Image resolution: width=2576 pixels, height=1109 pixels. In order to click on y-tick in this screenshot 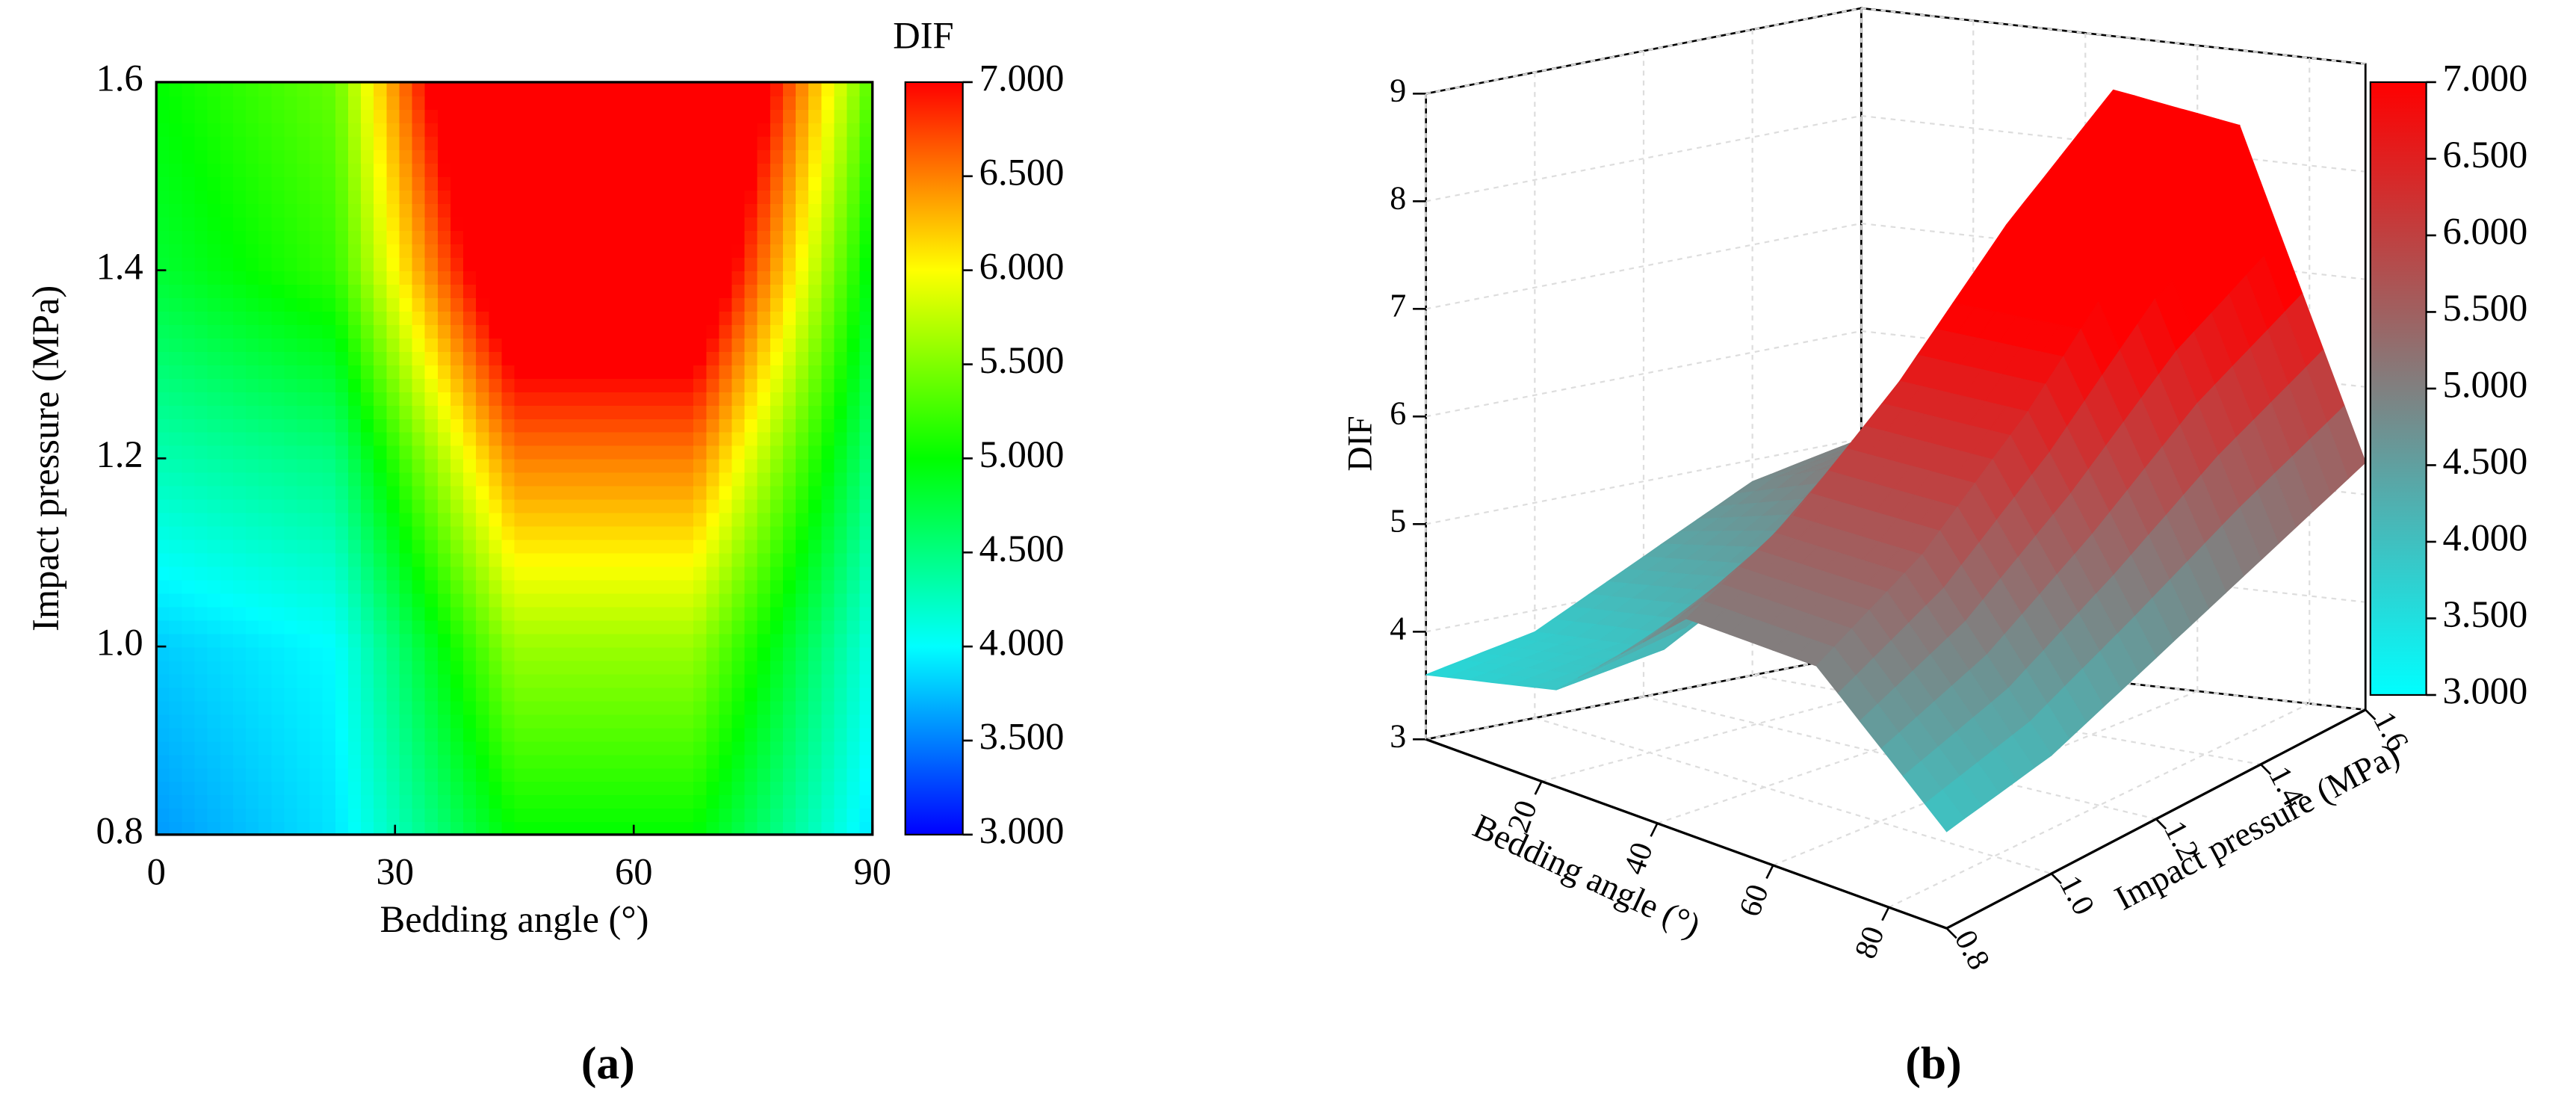, I will do `click(2056, 879)`.